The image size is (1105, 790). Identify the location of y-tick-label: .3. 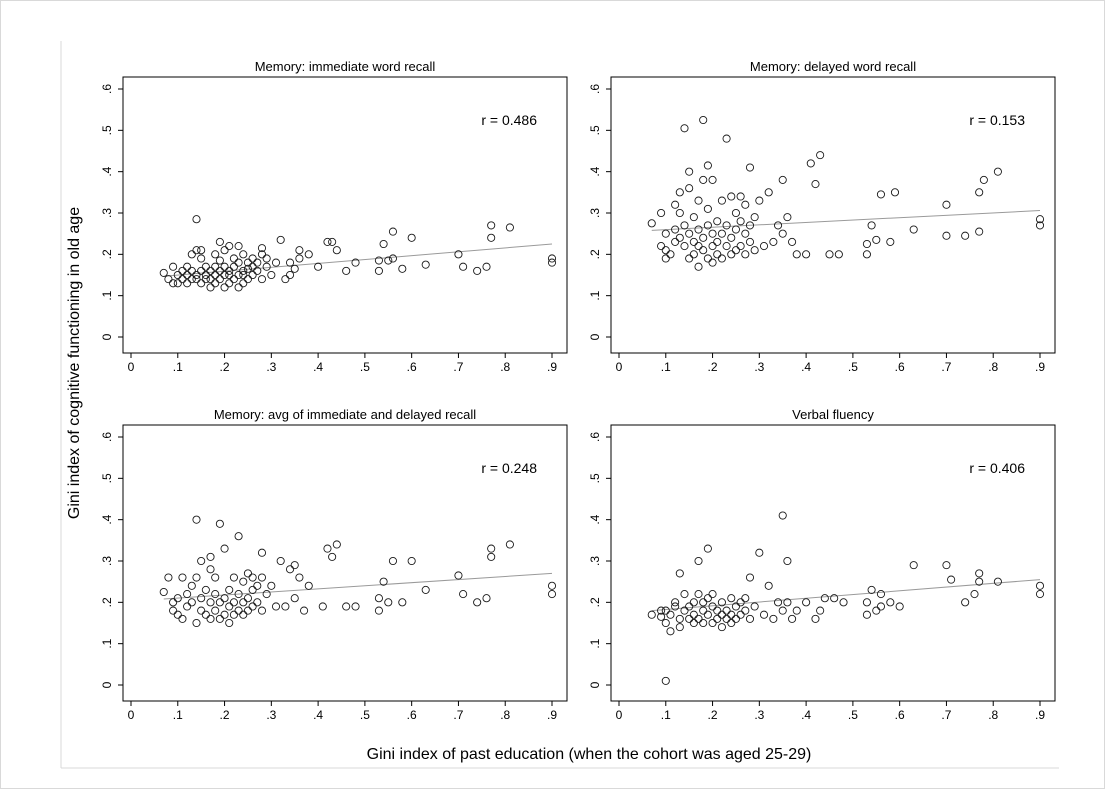
(107, 213).